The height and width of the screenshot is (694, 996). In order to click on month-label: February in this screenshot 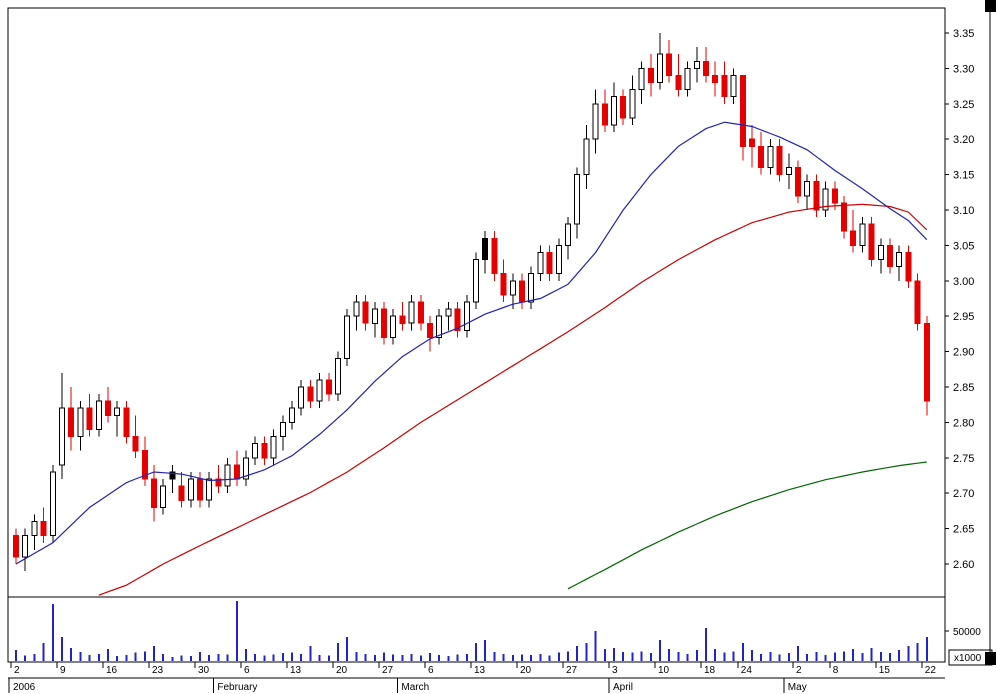, I will do `click(237, 687)`.